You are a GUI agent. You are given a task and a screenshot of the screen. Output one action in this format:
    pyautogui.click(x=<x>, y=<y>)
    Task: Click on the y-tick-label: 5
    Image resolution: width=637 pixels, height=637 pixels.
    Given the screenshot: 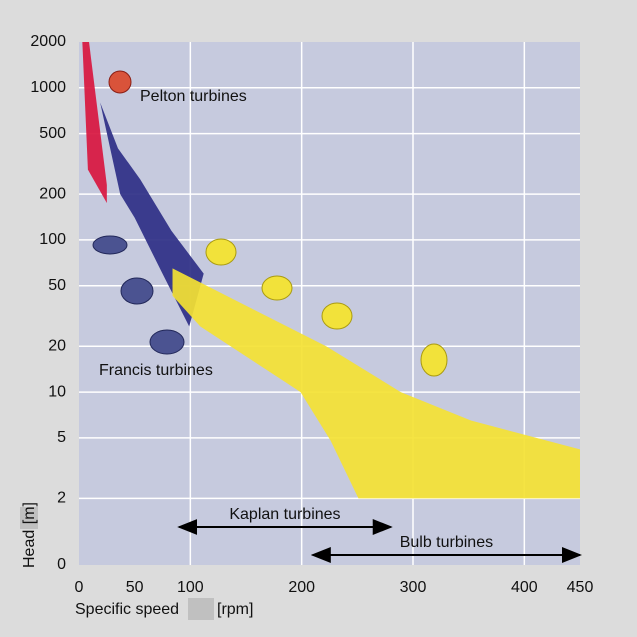 What is the action you would take?
    pyautogui.click(x=61, y=437)
    